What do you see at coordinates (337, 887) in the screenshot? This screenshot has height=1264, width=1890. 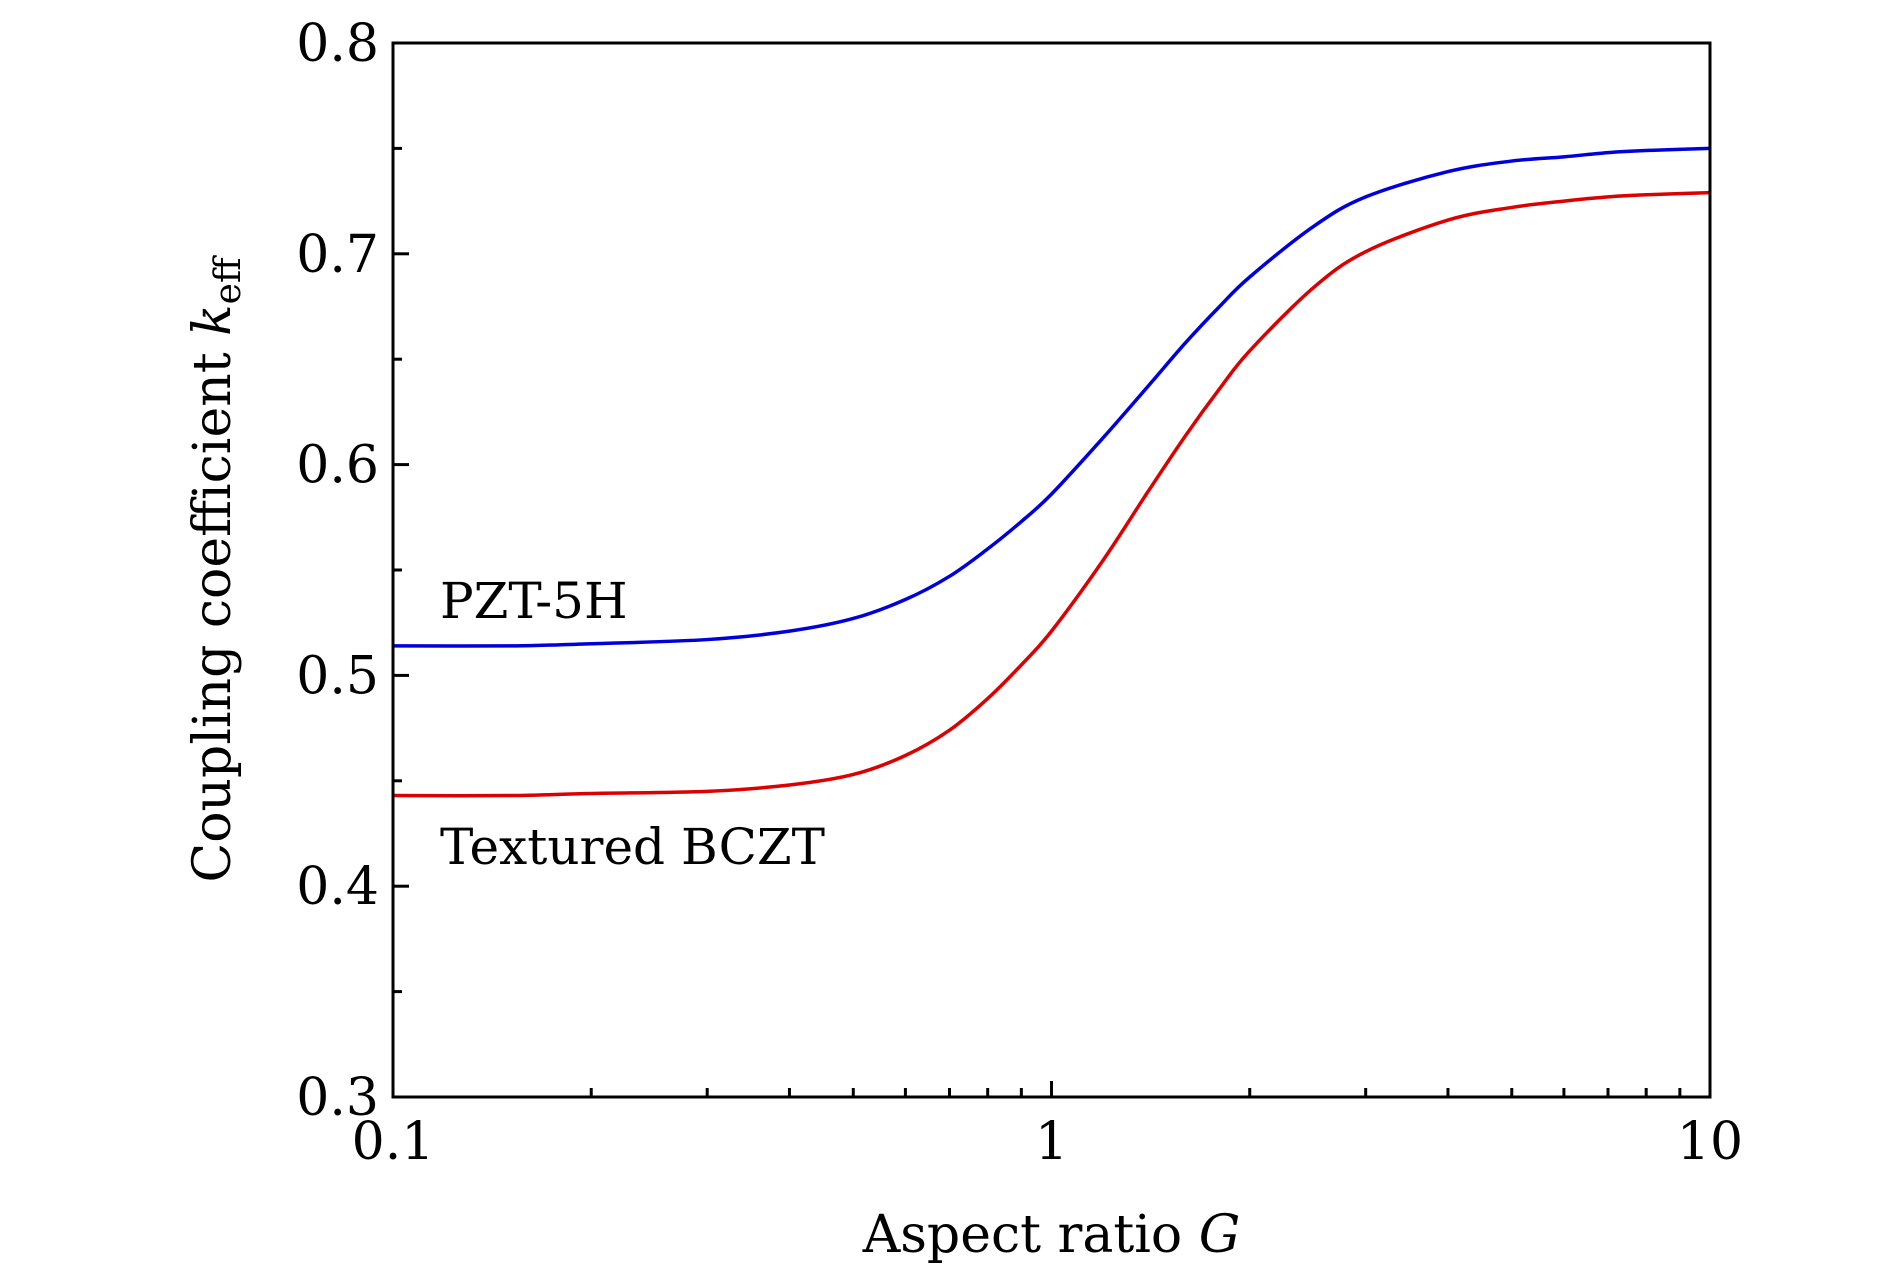 I see `y-tick-label: 0.4` at bounding box center [337, 887].